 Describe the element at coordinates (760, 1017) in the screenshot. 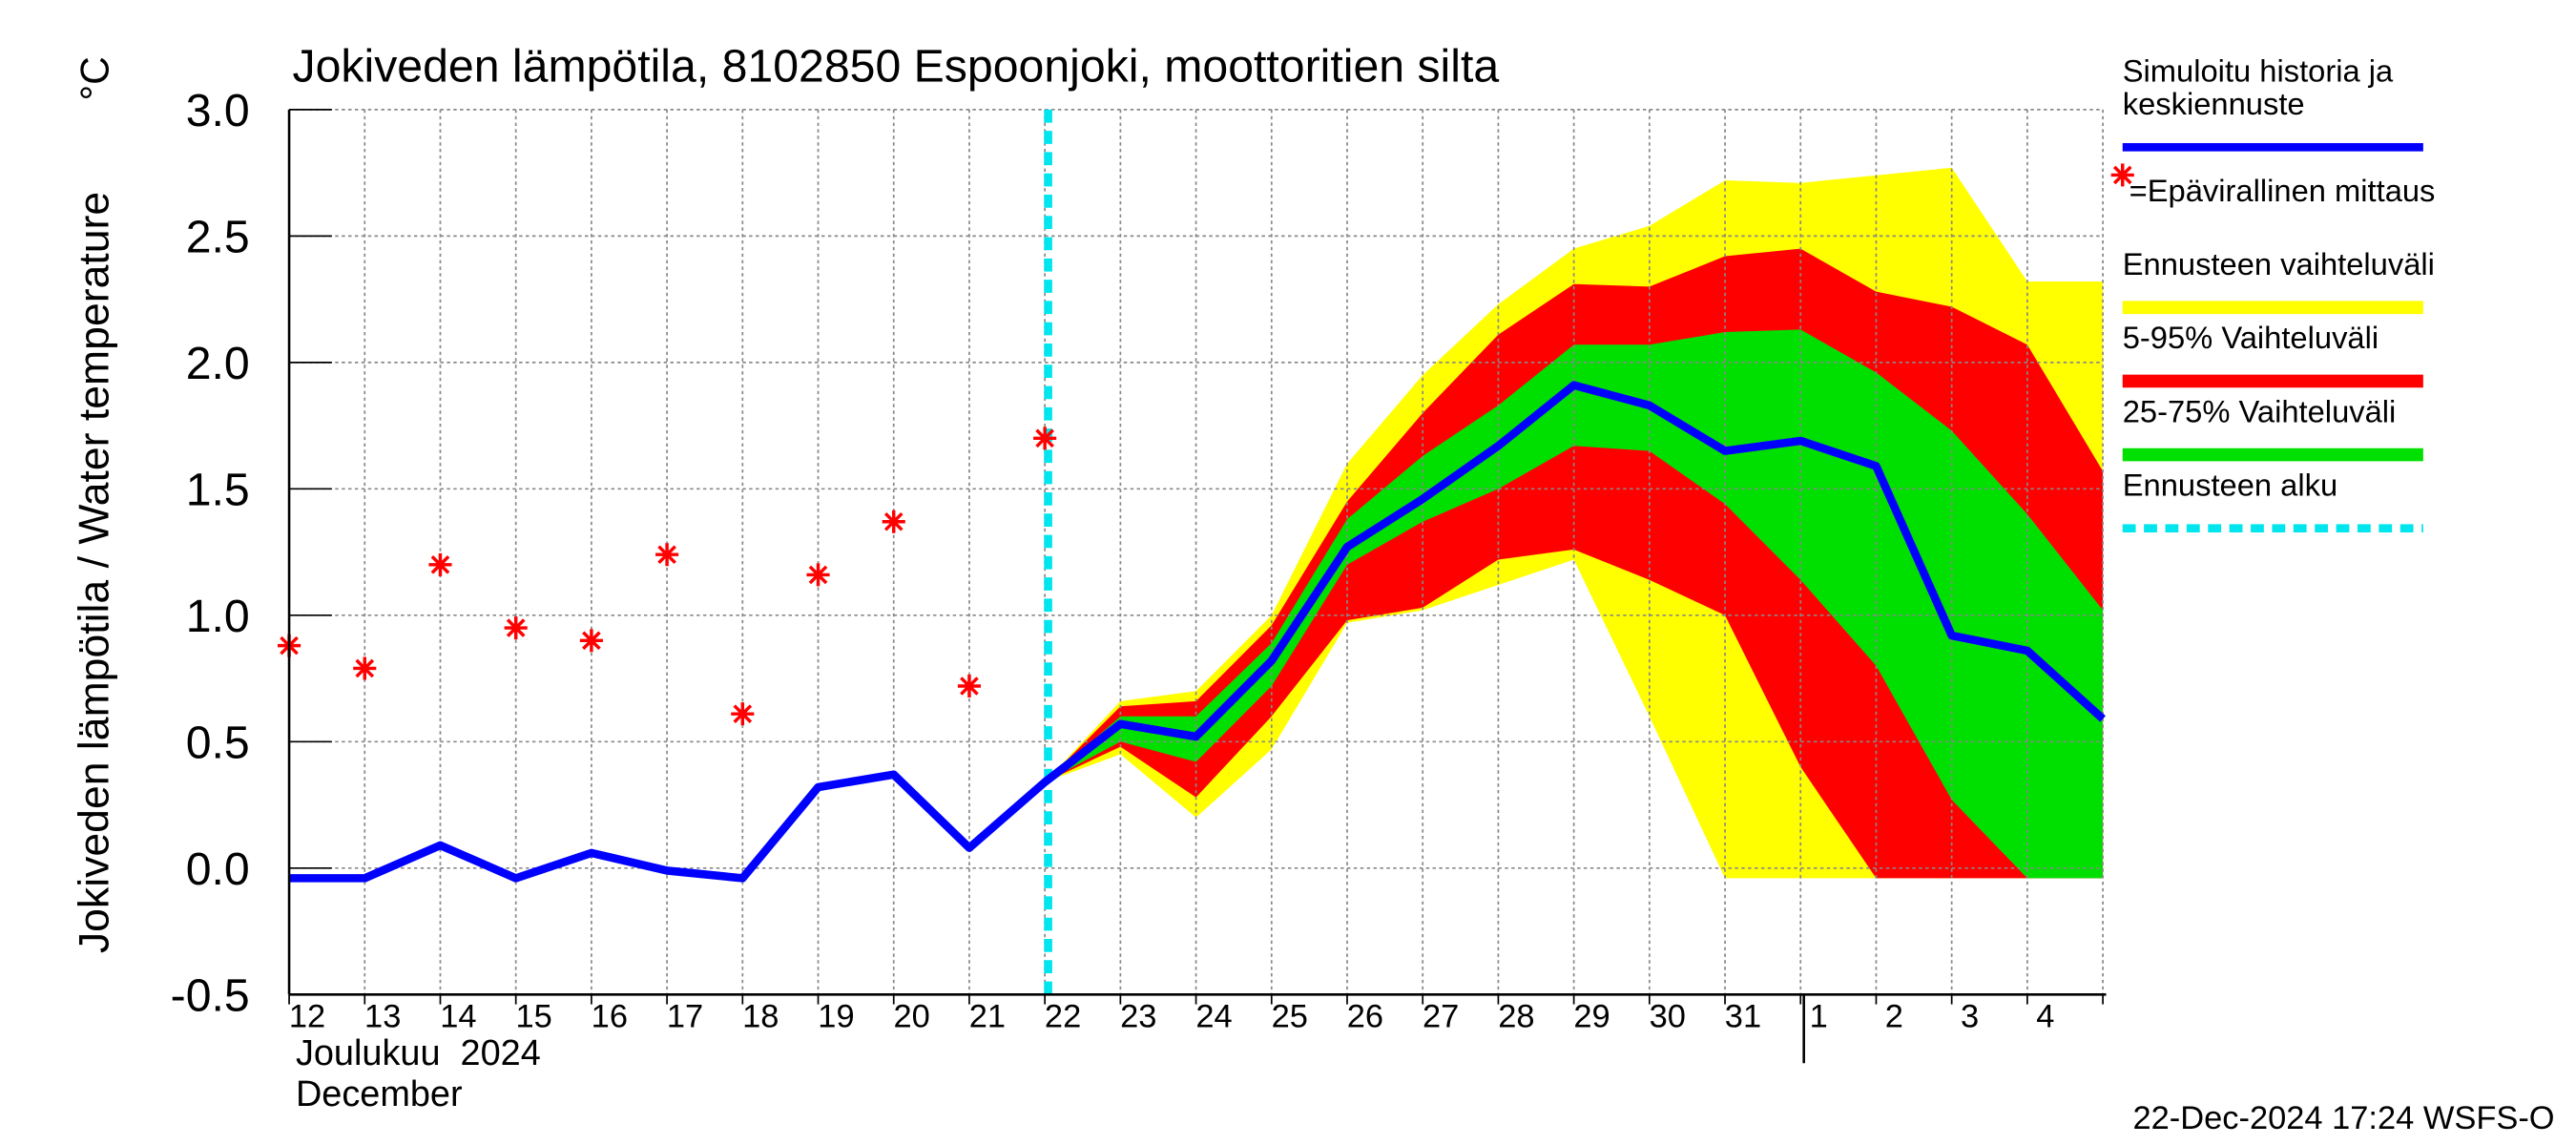

I see `x-tick-label: 18` at that location.